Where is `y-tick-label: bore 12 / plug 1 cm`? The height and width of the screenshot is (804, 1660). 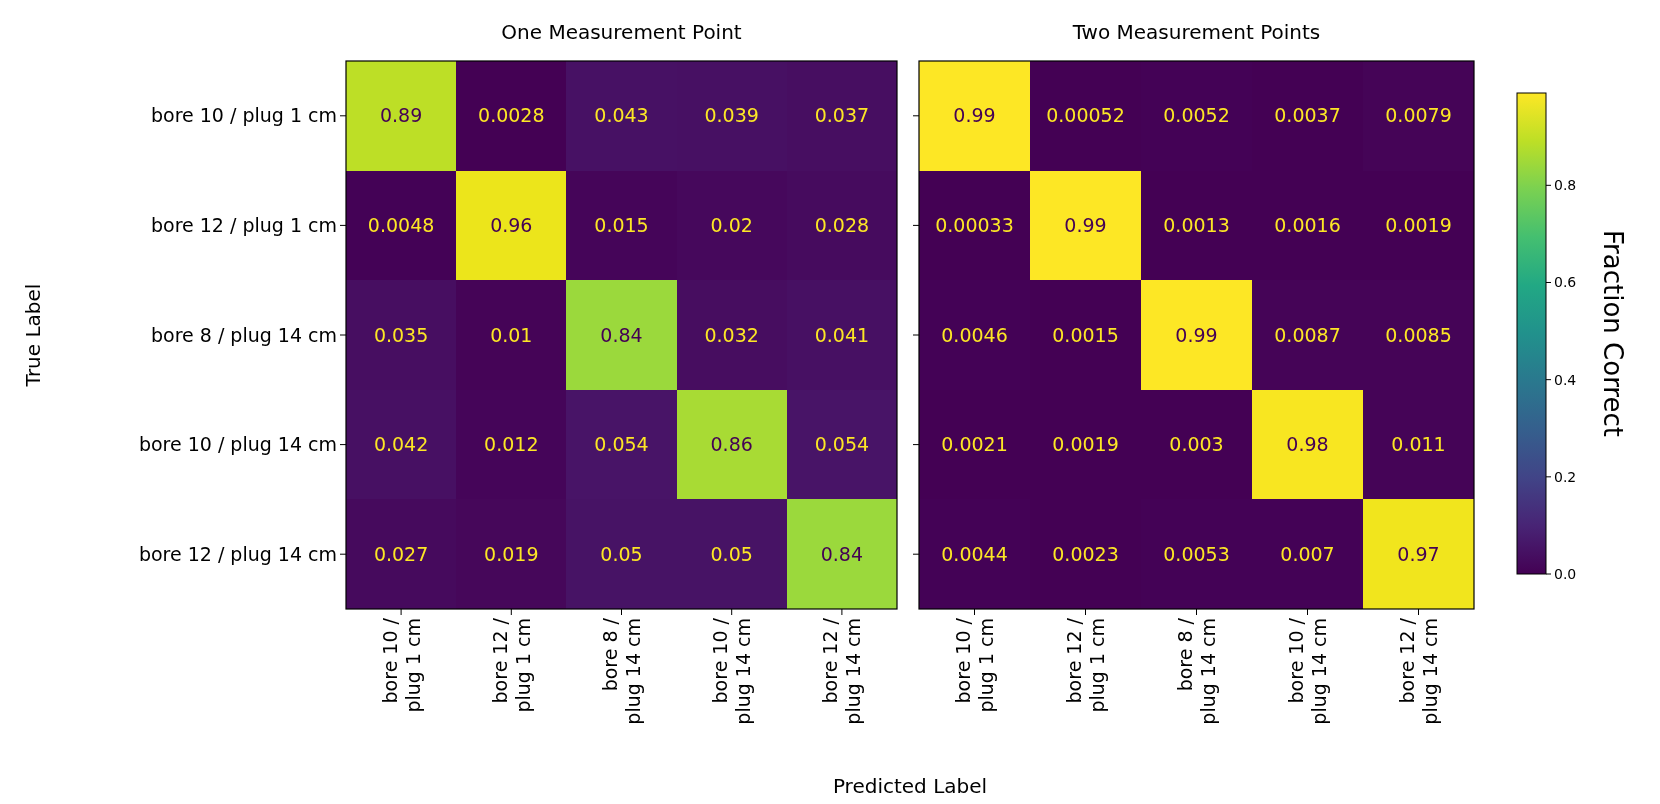
y-tick-label: bore 12 / plug 1 cm is located at coordinates (243, 225).